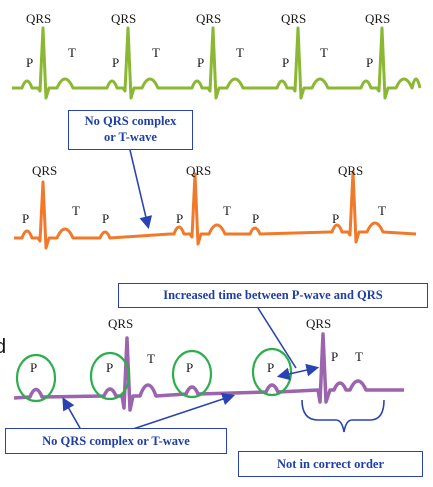  What do you see at coordinates (298, 372) in the screenshot?
I see `p-to-qrs-double-arrow` at bounding box center [298, 372].